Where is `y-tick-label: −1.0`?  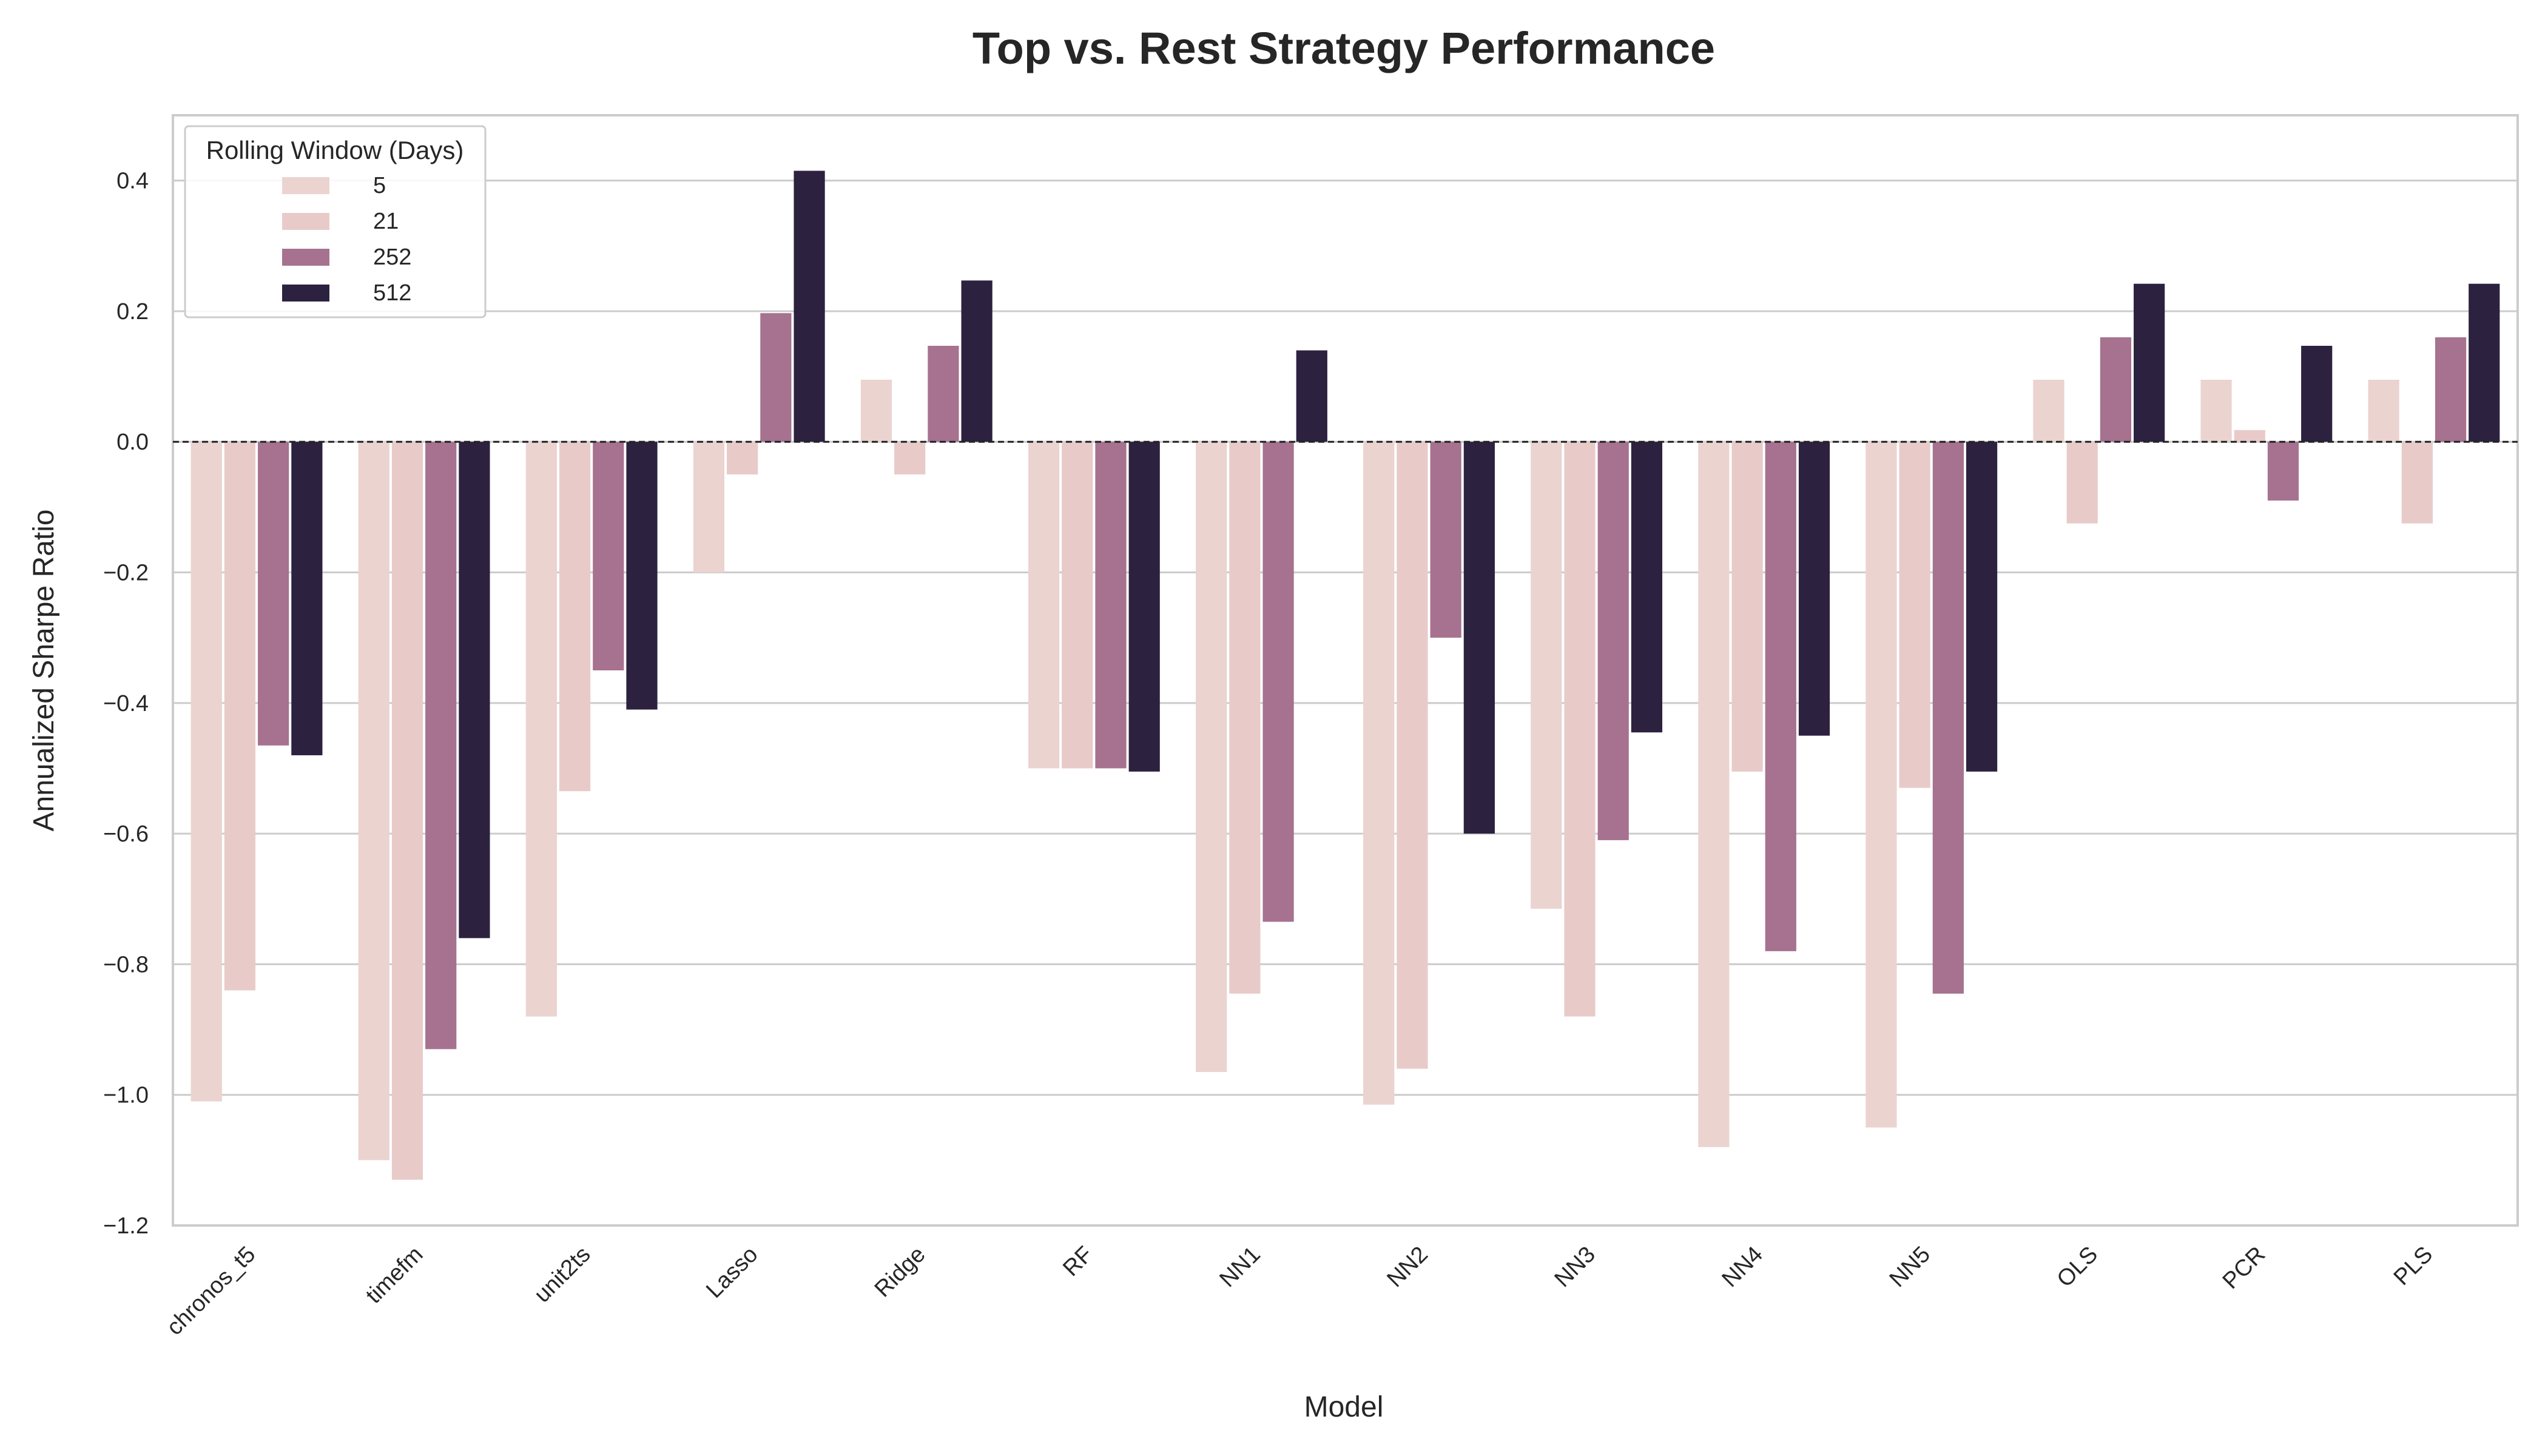 y-tick-label: −1.0 is located at coordinates (126, 1095).